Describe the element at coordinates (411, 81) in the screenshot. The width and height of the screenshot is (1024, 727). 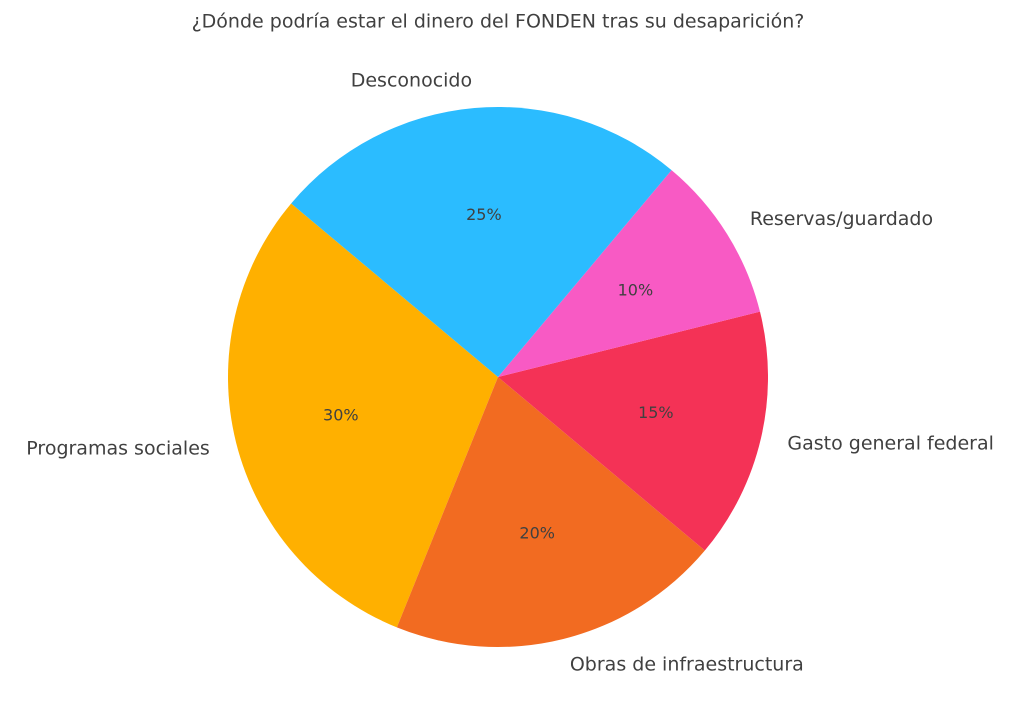
I see `slice-label: Desconocido` at that location.